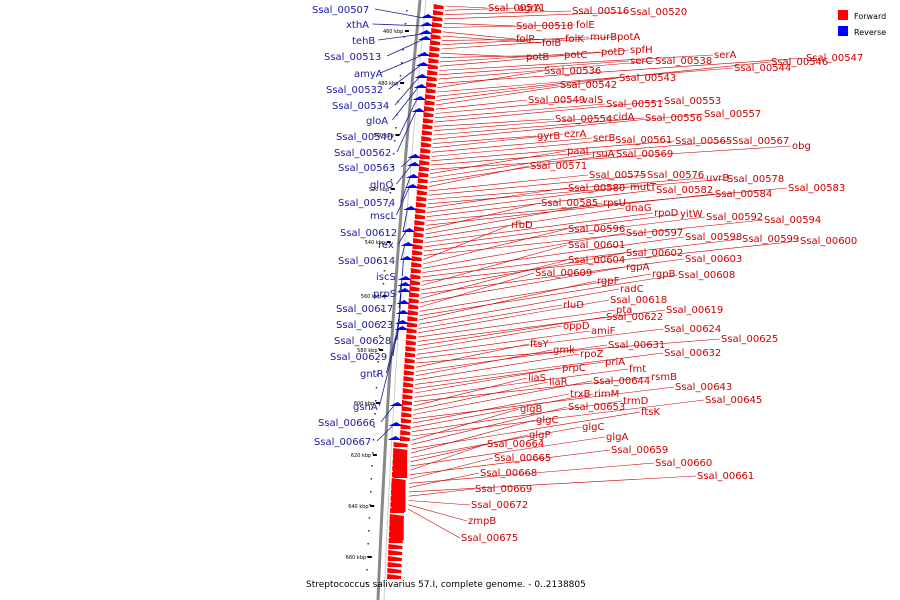 The image size is (900, 600). Describe the element at coordinates (675, 175) in the screenshot. I see `forward-gene-label: Ssal_00576` at that location.